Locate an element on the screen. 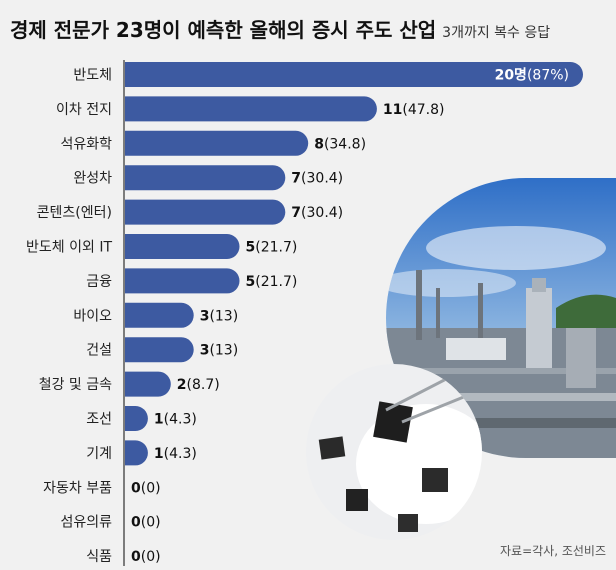  chart-title: 경제 전문가 23명이 예측한 올해의 증시 주도 산업 3개까지 복수 응답 is located at coordinates (280, 28).